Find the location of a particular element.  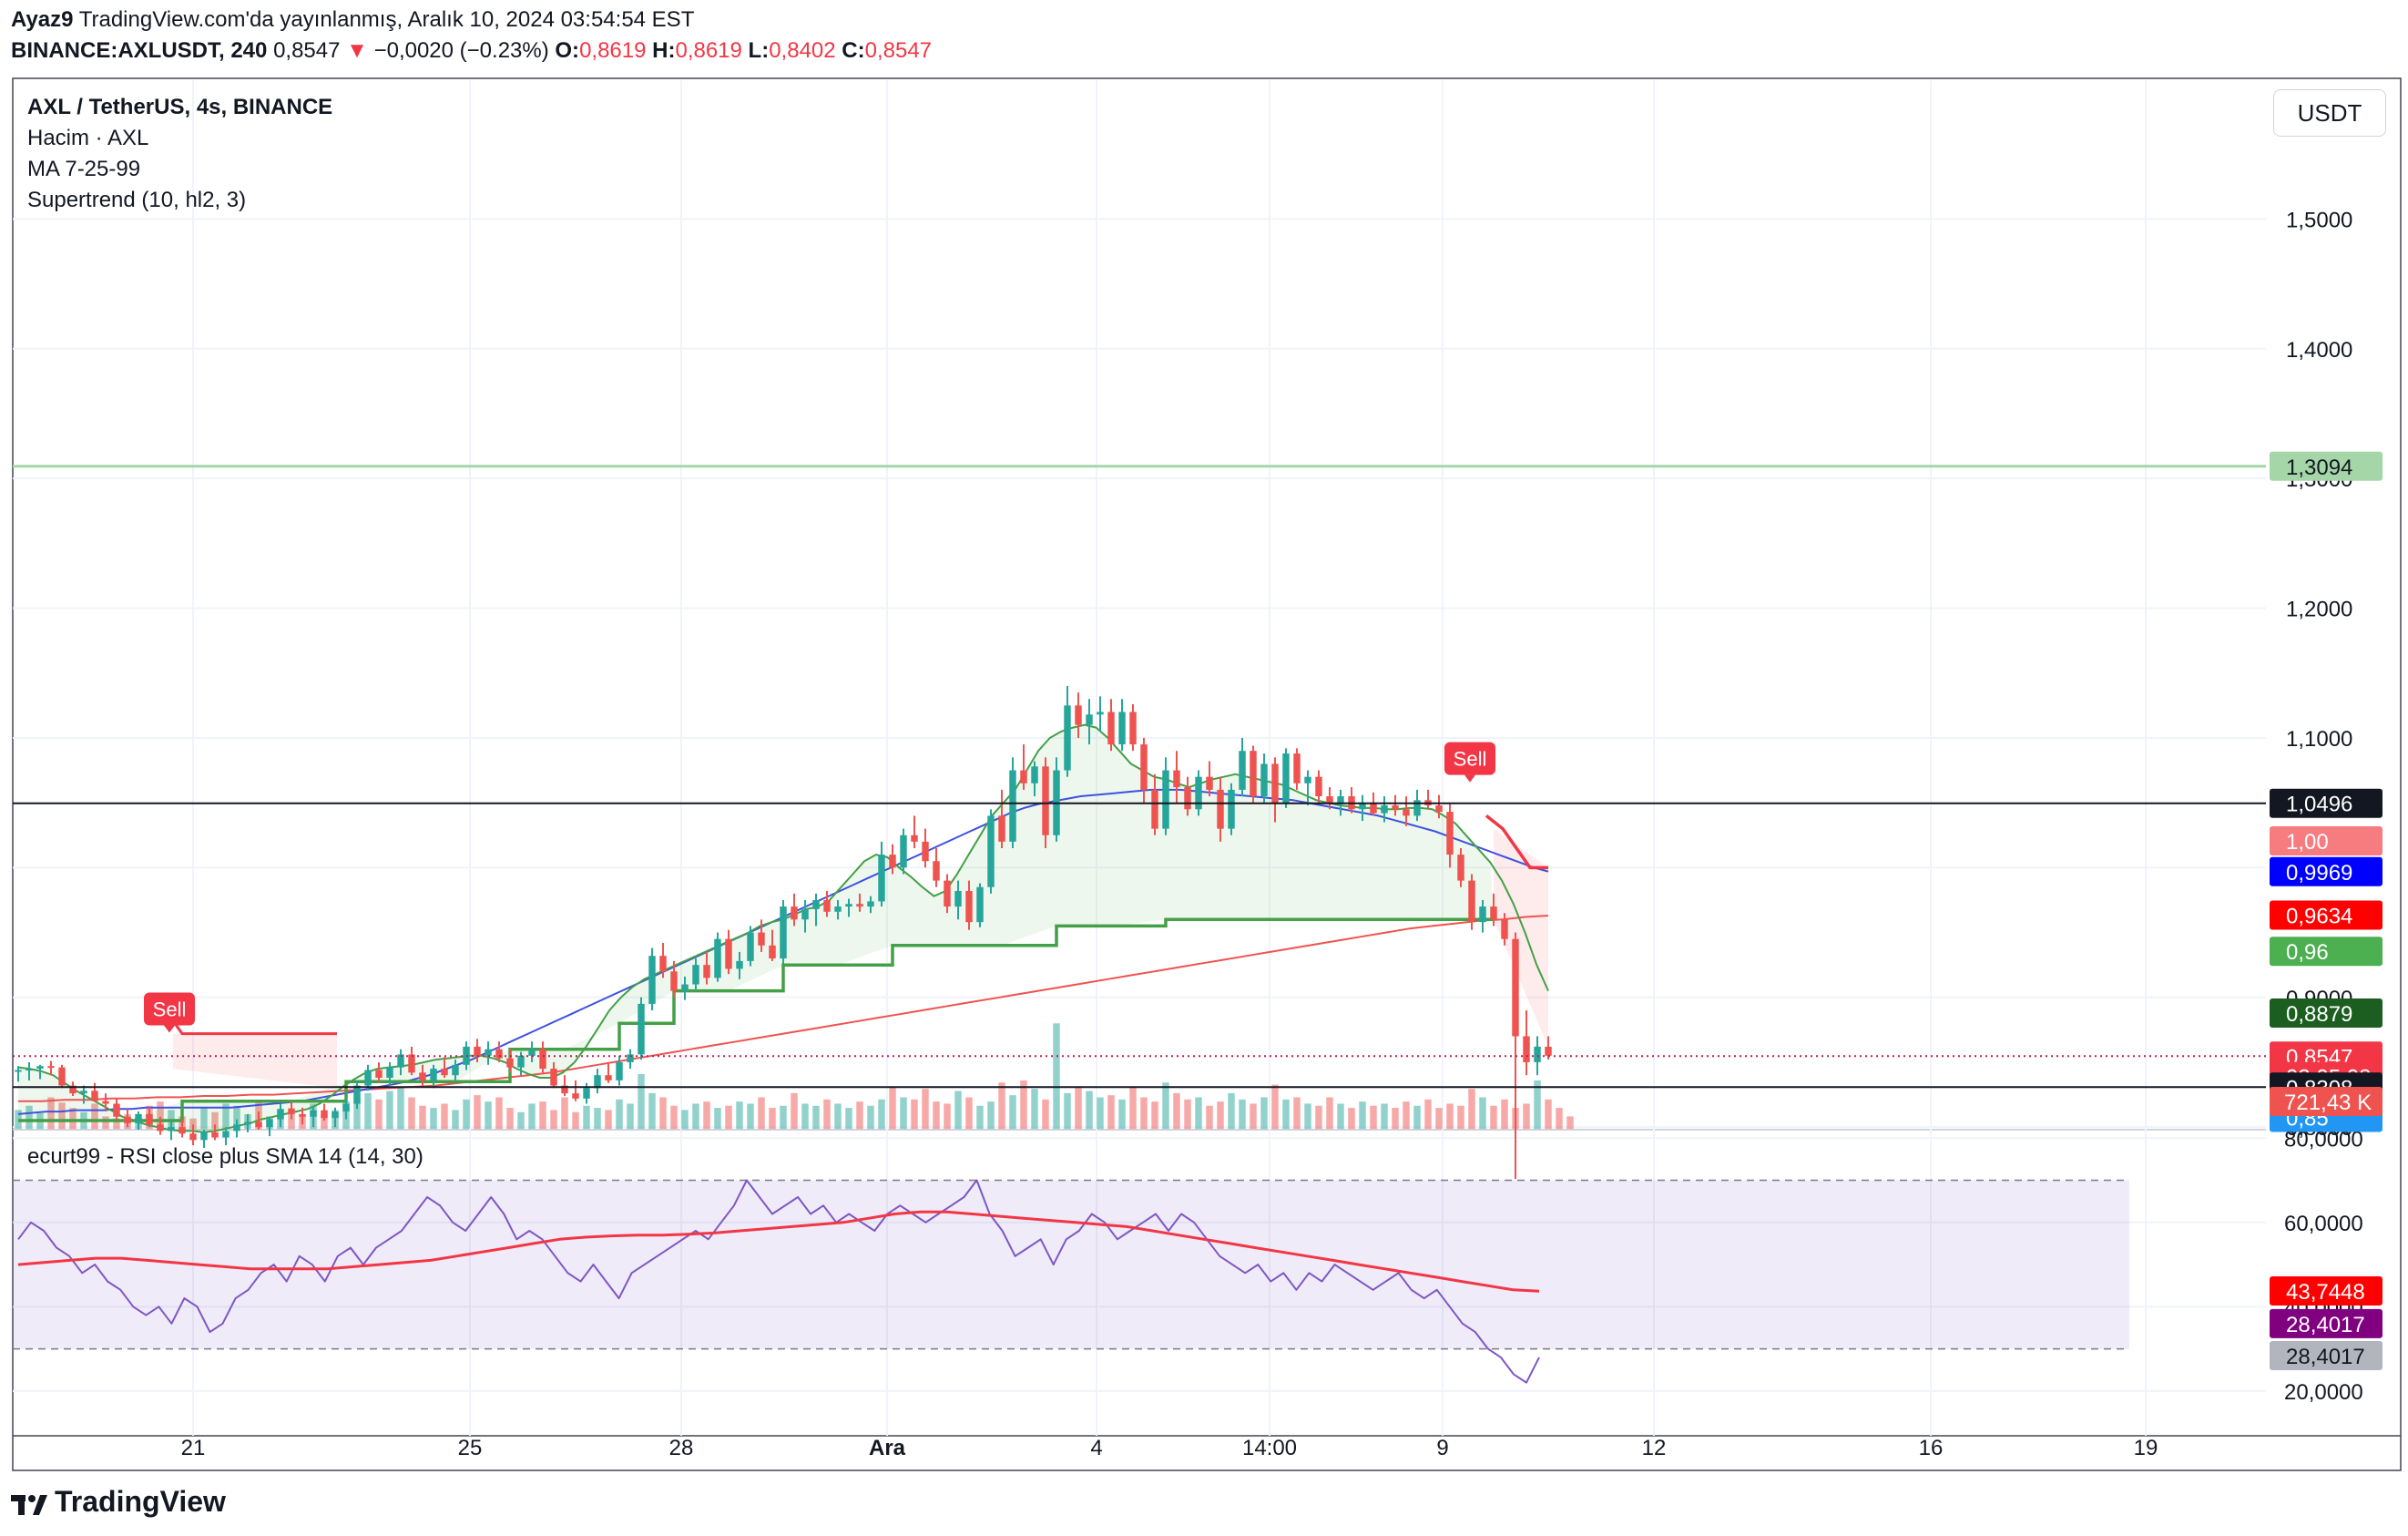

supertrend-down-line is located at coordinates (1516, 842).